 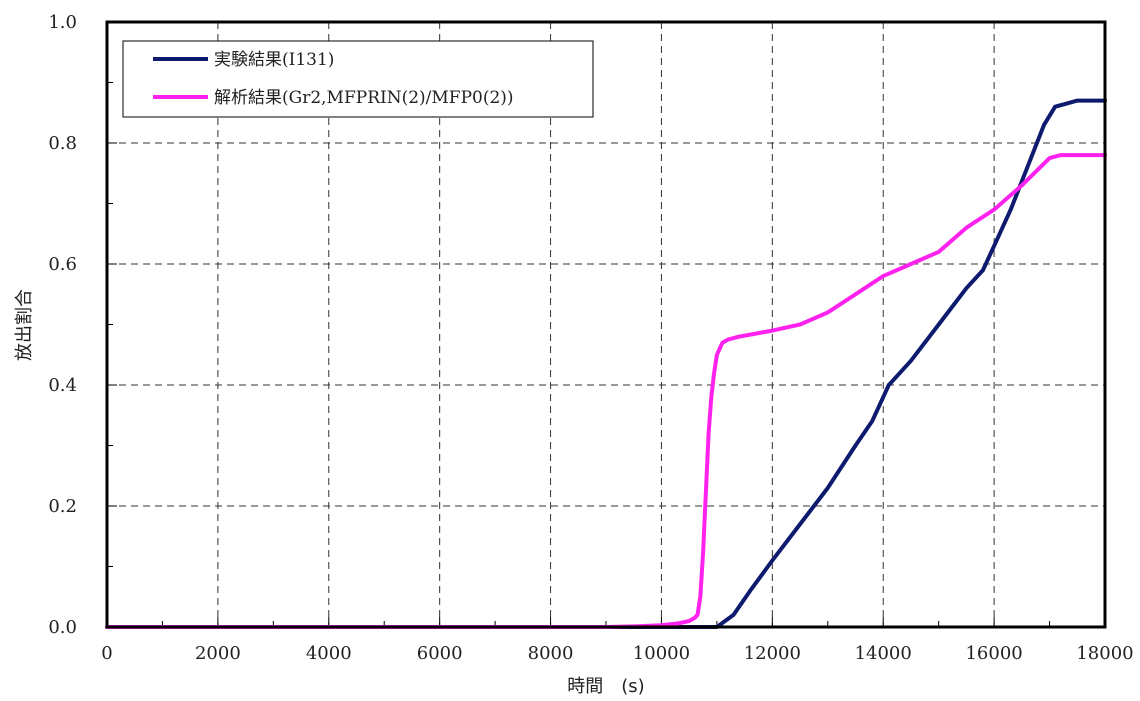 What do you see at coordinates (1104, 653) in the screenshot?
I see `x-tick-label: 18000` at bounding box center [1104, 653].